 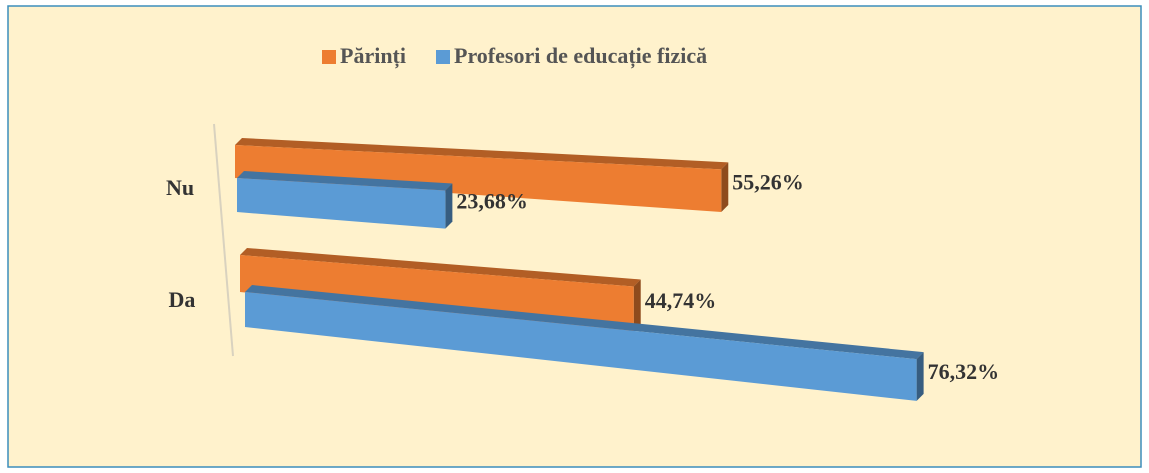 What do you see at coordinates (180, 187) in the screenshot?
I see `category-label: Nu` at bounding box center [180, 187].